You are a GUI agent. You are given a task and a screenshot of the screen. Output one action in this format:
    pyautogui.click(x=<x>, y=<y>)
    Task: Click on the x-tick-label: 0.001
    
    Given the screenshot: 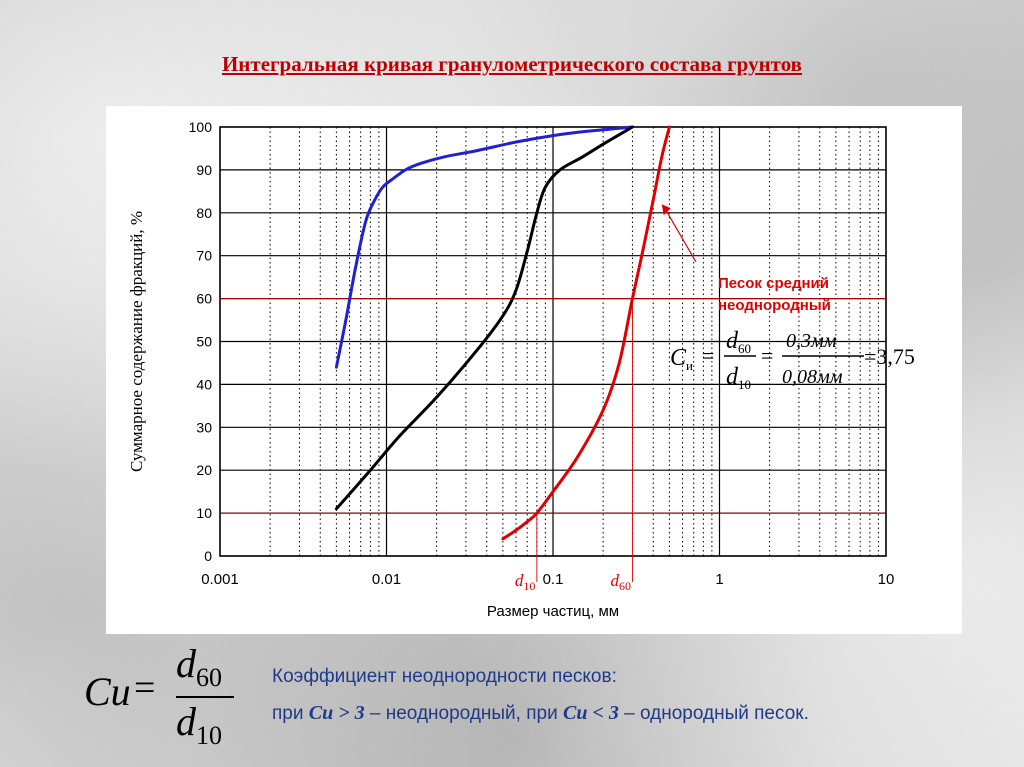 What is the action you would take?
    pyautogui.click(x=220, y=579)
    